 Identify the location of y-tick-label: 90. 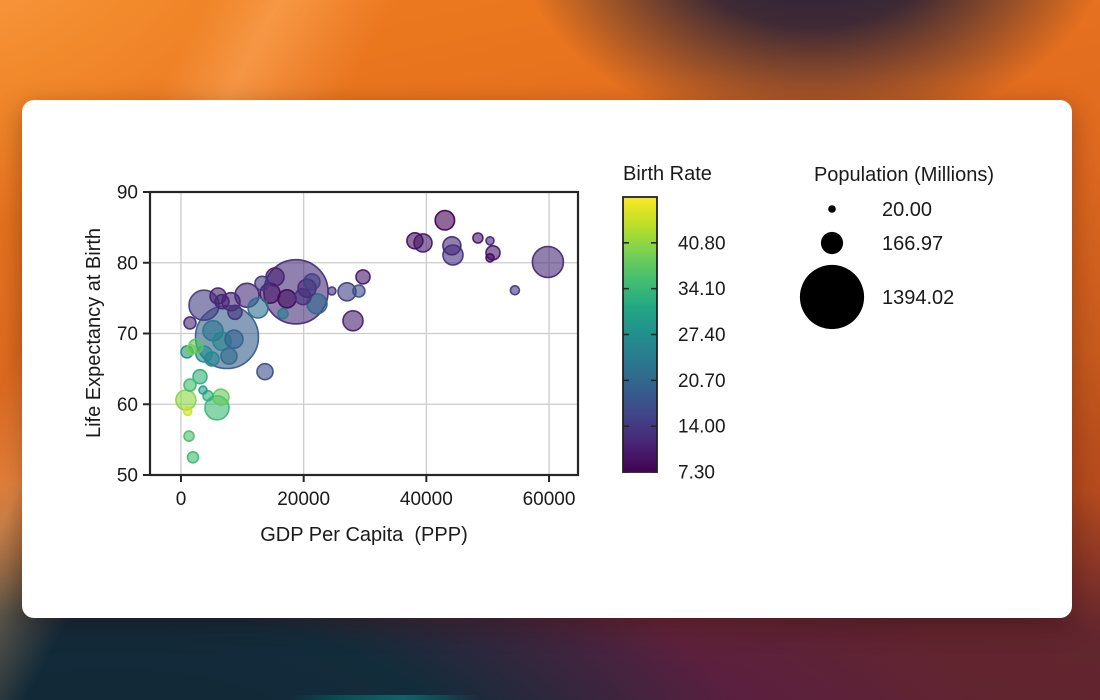
(127, 193).